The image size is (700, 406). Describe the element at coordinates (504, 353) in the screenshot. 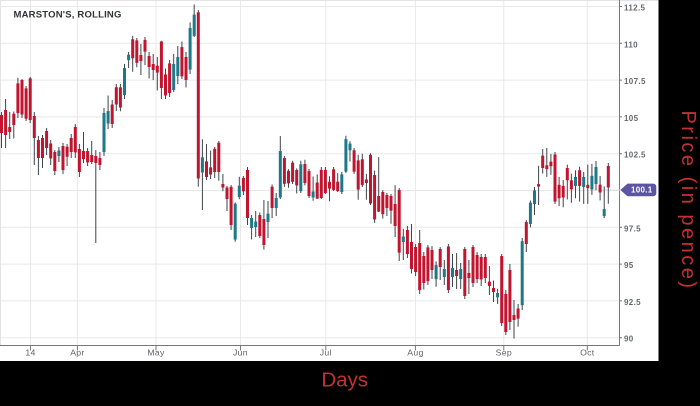

I see `svg-text: Sep` at that location.